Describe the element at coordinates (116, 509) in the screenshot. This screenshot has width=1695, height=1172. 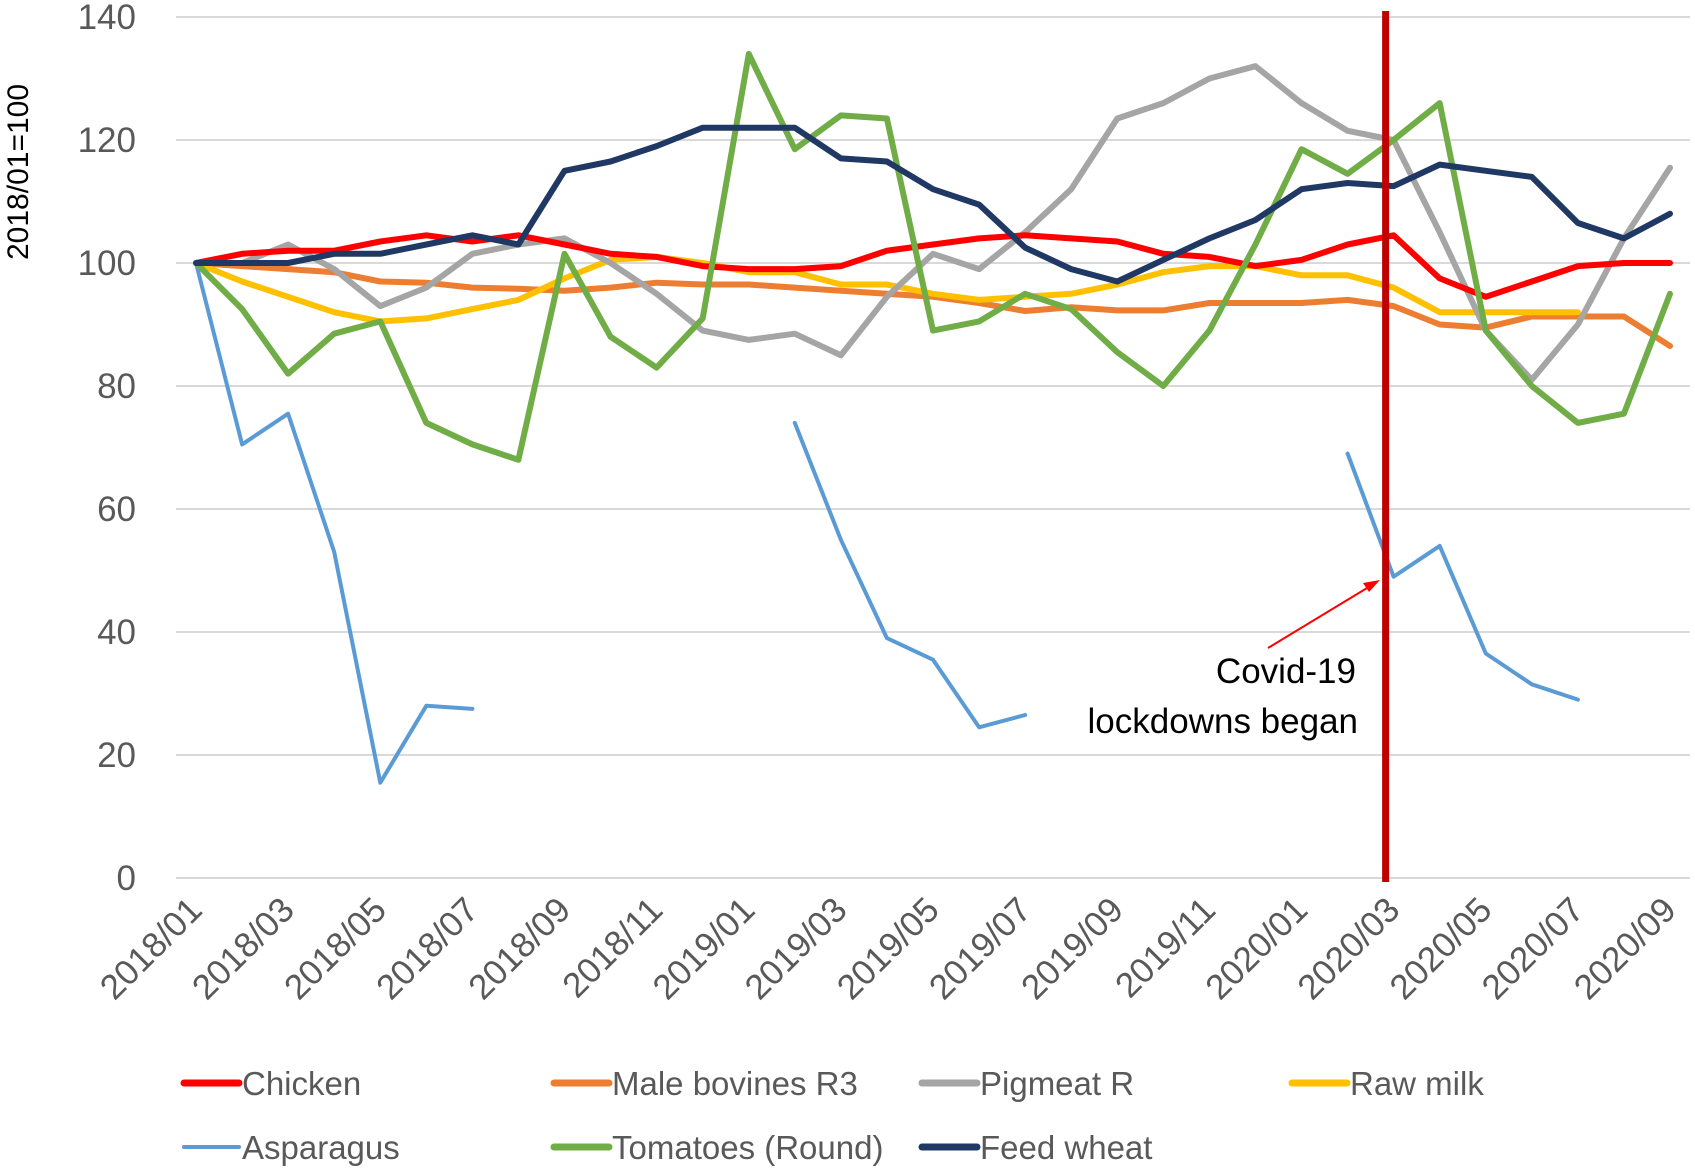
I see `y-tick-label: 60` at that location.